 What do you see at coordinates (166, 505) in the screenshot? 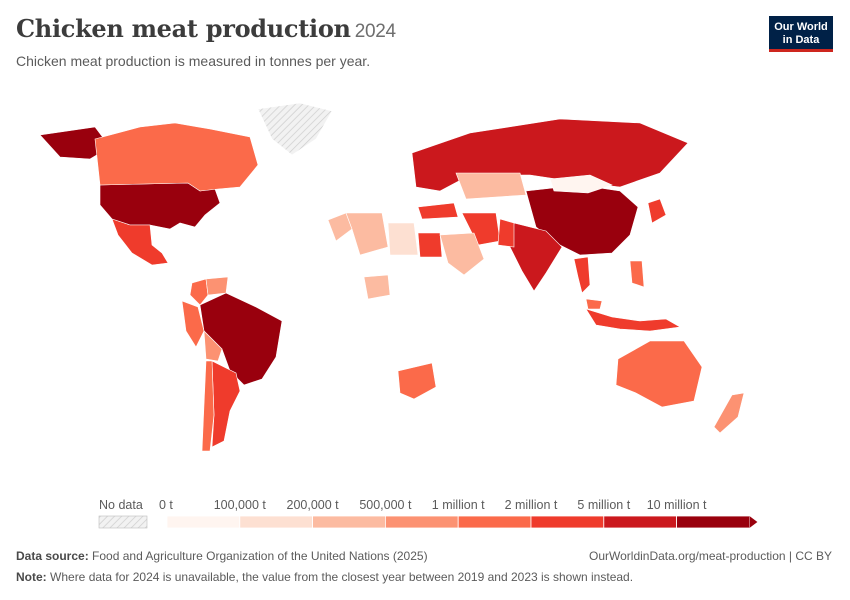
I see `legend-tick-label: 0 t` at bounding box center [166, 505].